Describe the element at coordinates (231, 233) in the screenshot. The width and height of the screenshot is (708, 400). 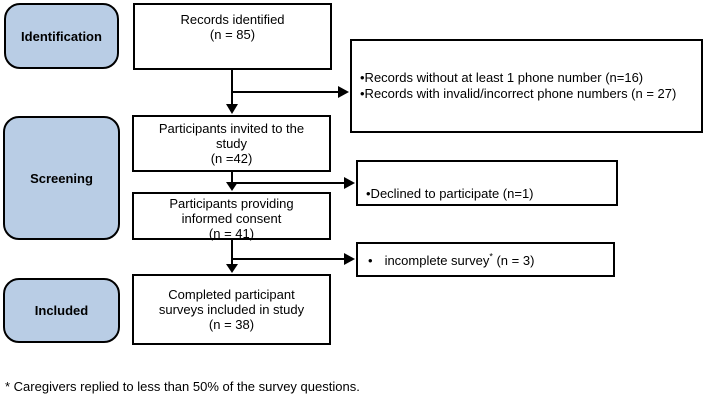
I see `flow-box-count: (n = 41)` at that location.